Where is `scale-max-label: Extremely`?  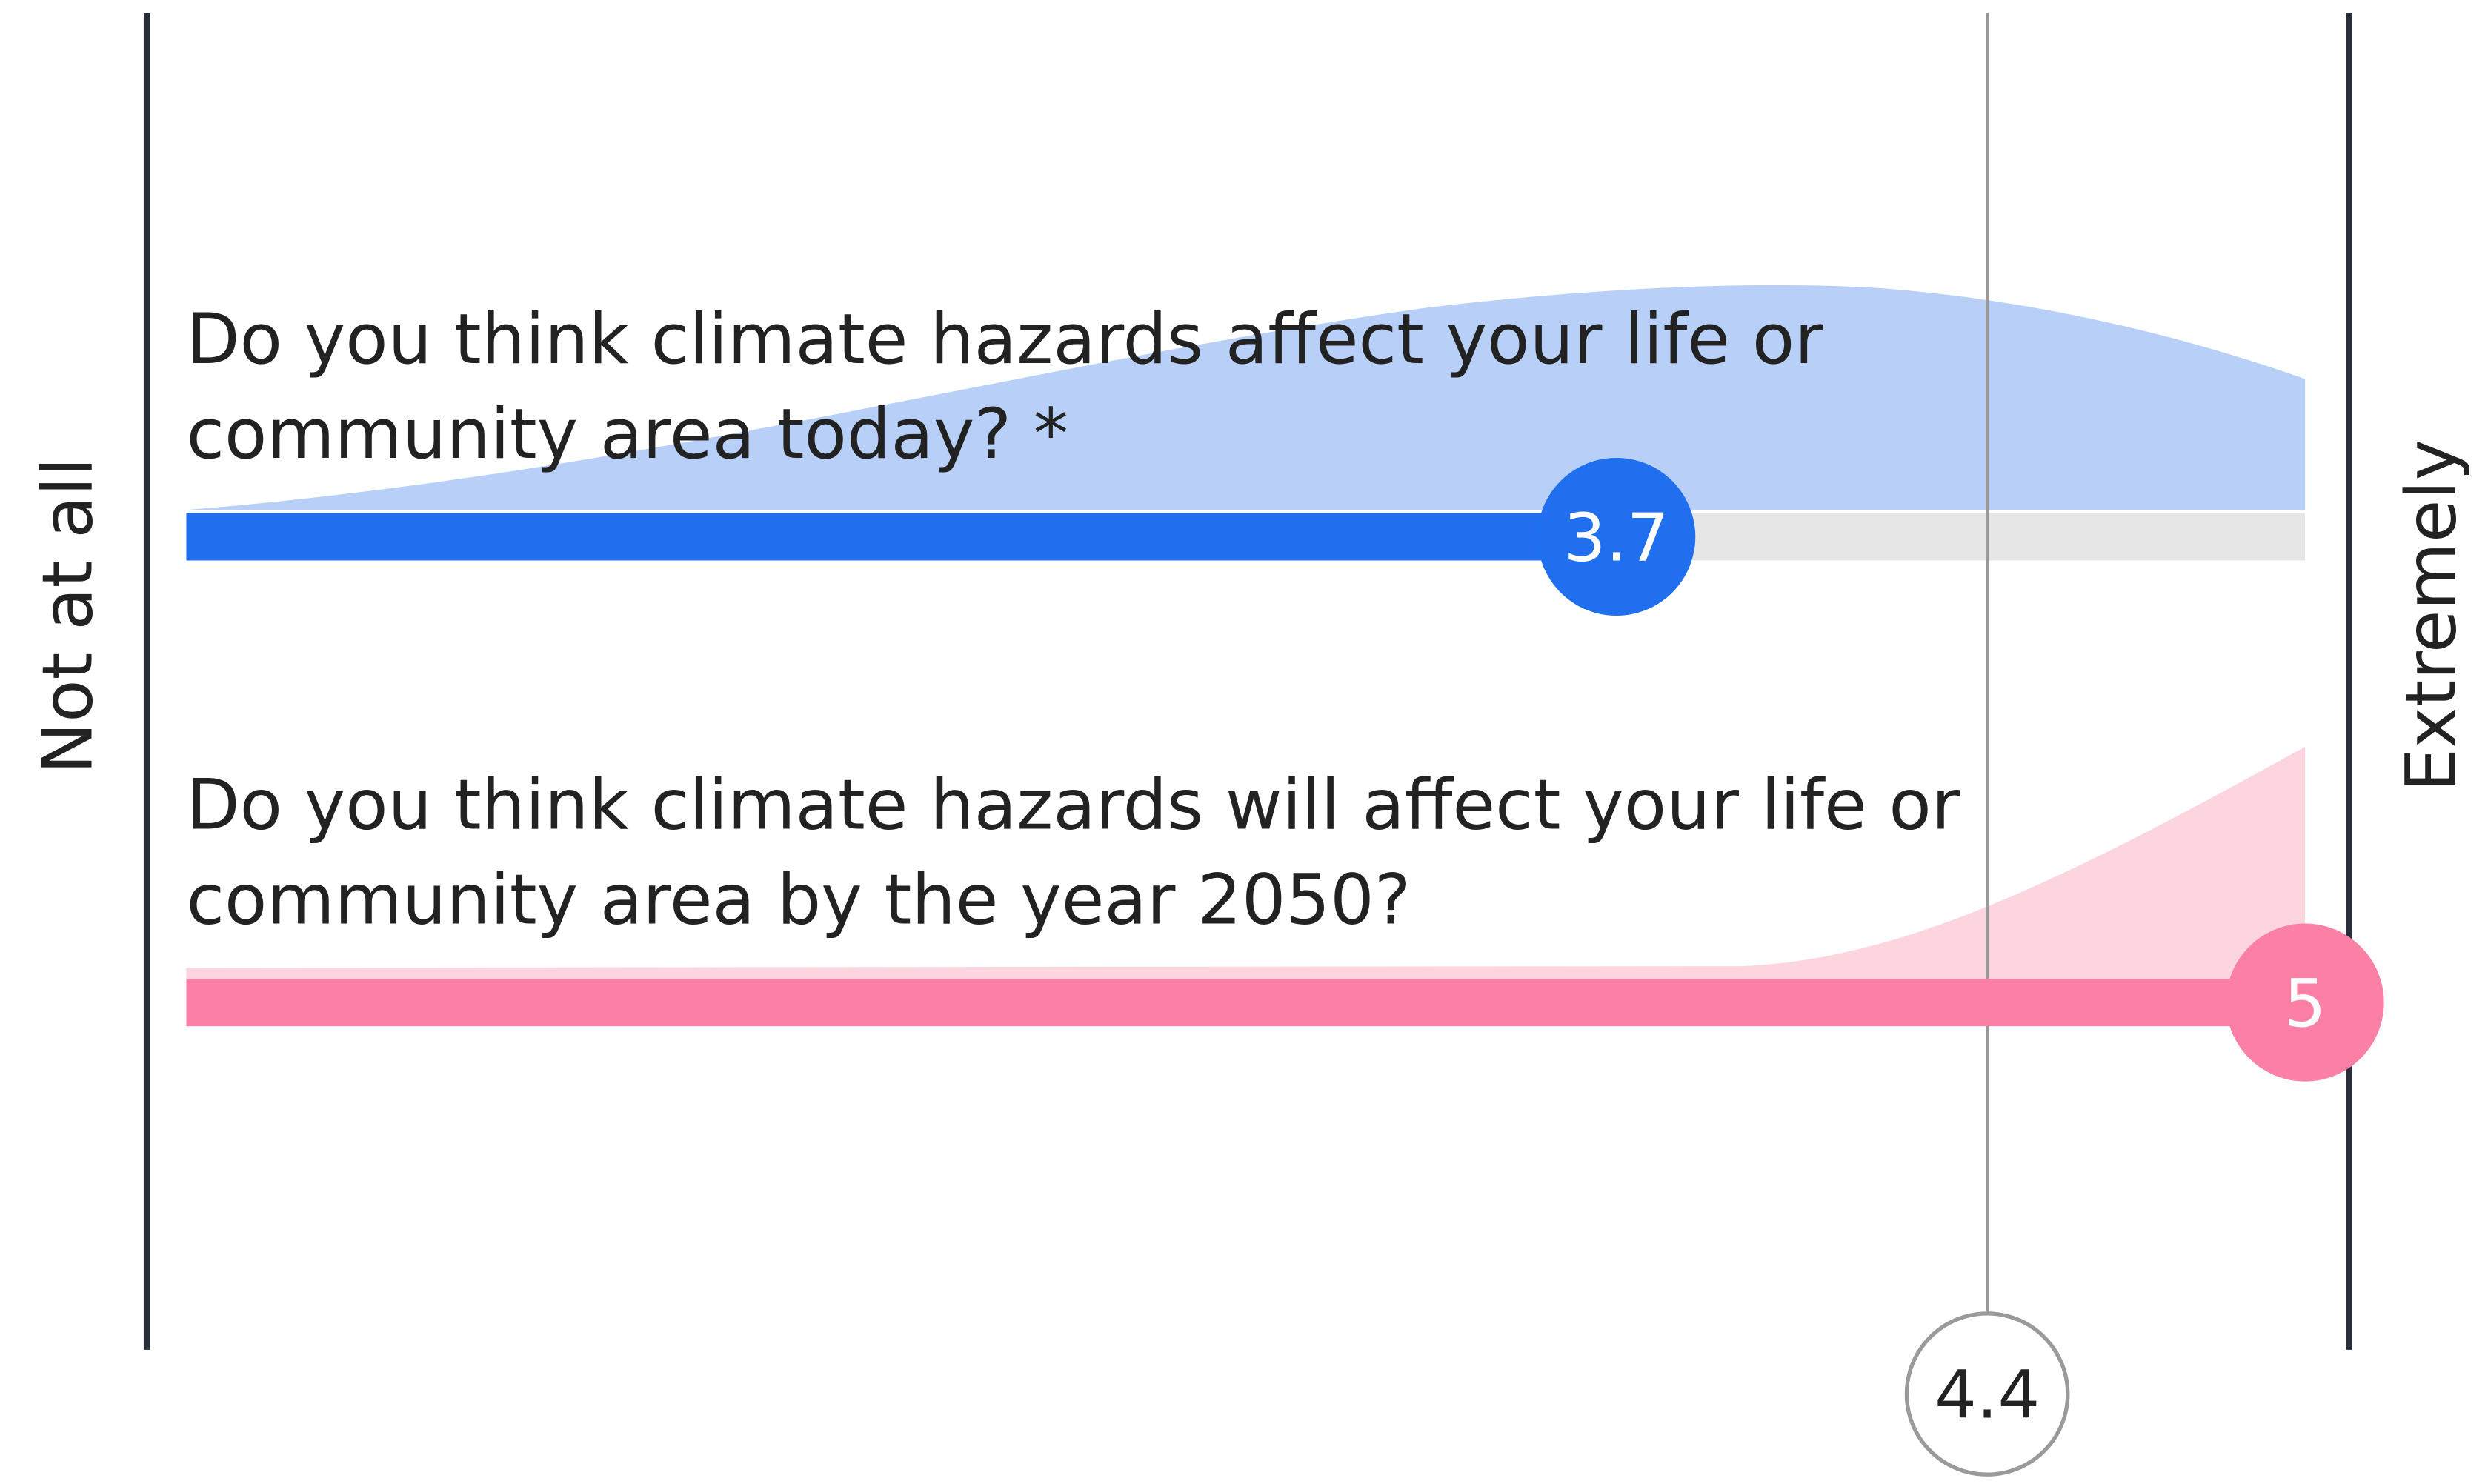
scale-max-label: Extremely is located at coordinates (2431, 615).